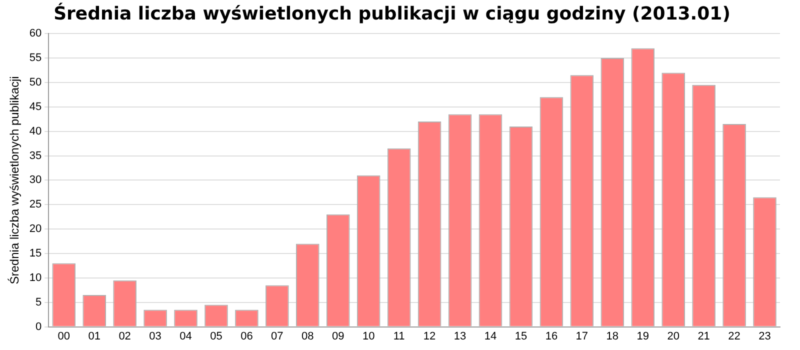  What do you see at coordinates (642, 336) in the screenshot?
I see `x-tick-label: 19` at bounding box center [642, 336].